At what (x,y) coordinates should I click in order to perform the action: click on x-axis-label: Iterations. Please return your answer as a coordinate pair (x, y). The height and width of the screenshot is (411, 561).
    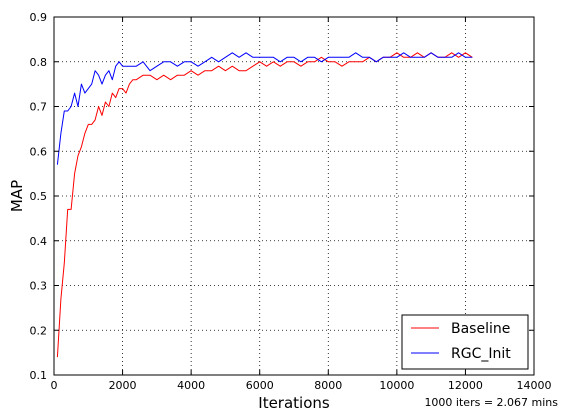
    Looking at the image, I should click on (294, 402).